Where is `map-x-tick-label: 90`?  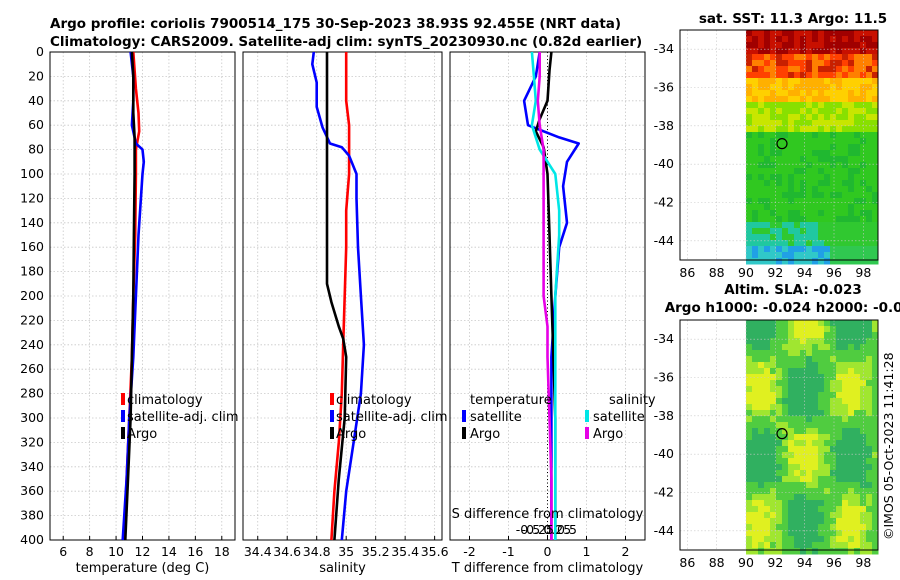
map-x-tick-label: 90 is located at coordinates (746, 272).